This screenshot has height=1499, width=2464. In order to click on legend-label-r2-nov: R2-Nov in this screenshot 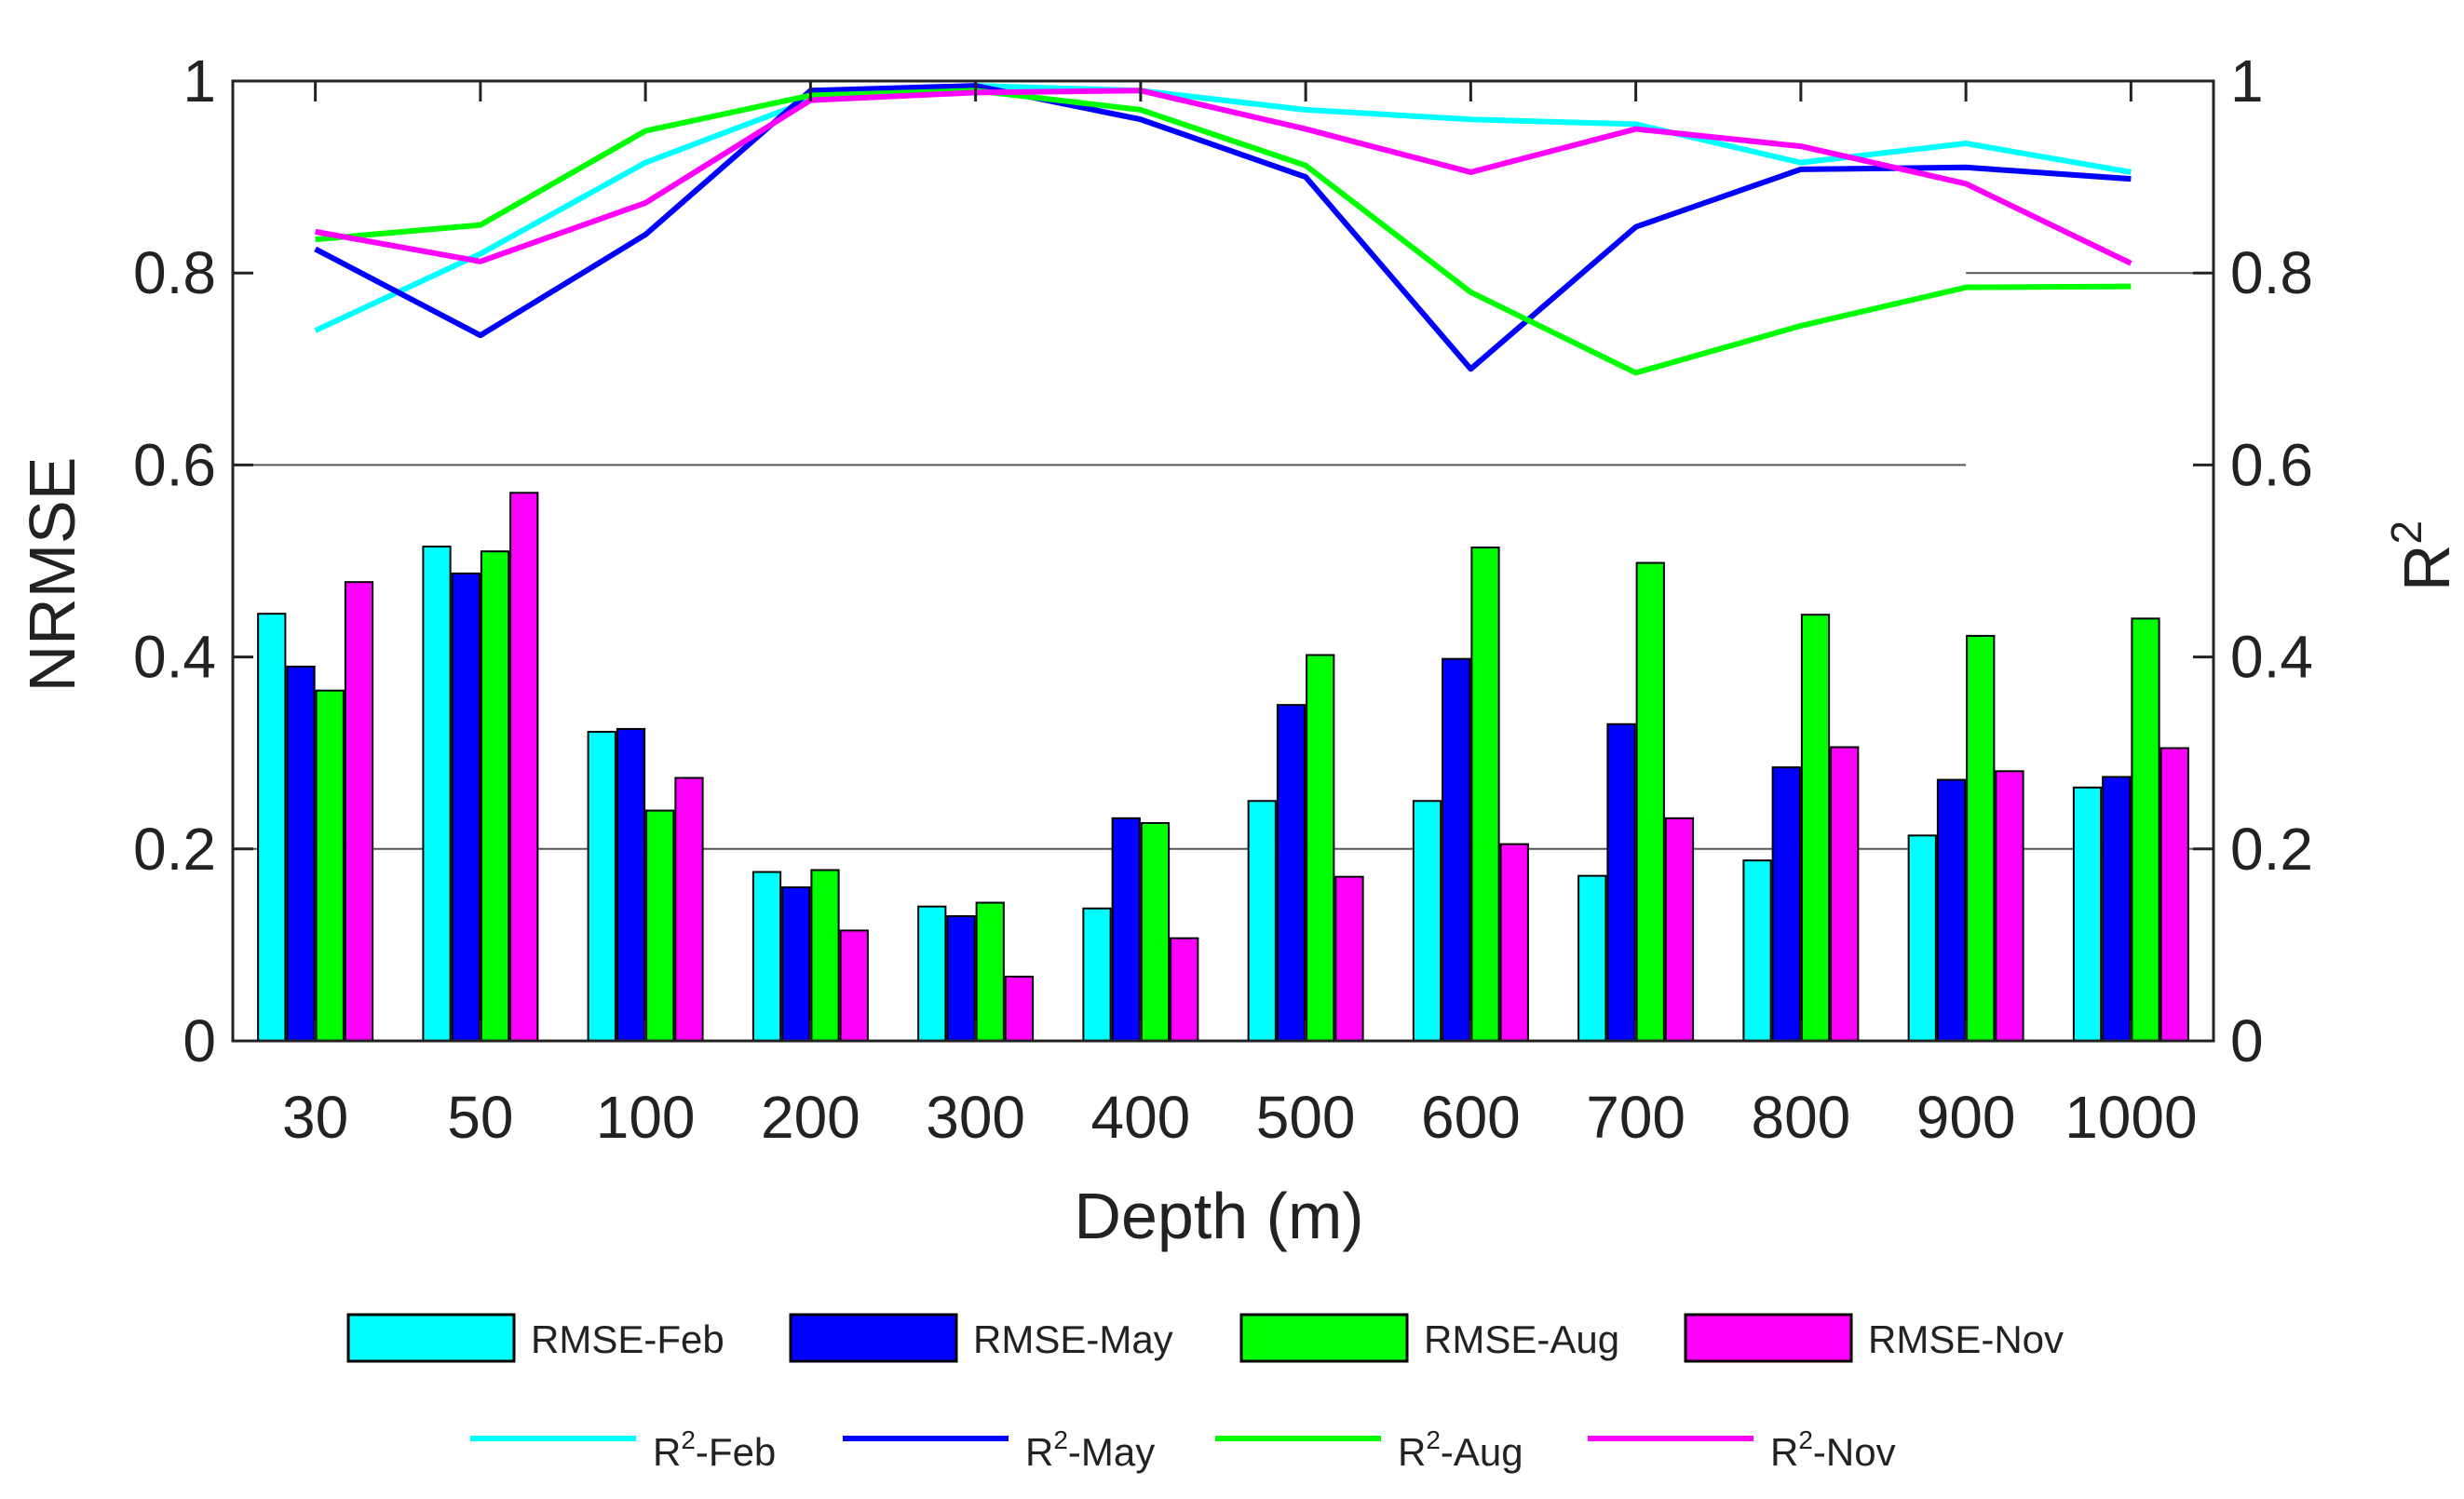, I will do `click(1833, 1449)`.